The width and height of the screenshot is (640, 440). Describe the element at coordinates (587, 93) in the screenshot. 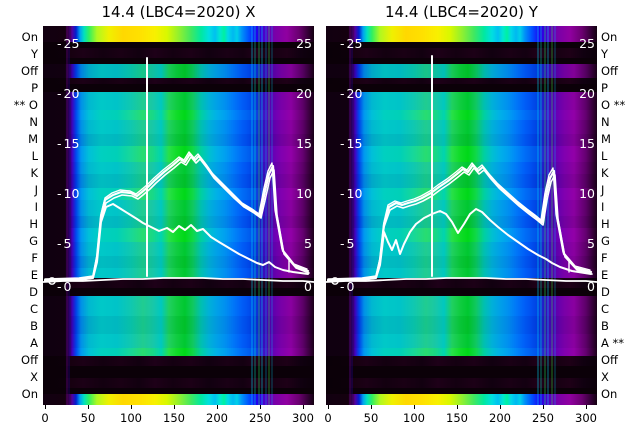

I see `ytick-y-right-1: 20` at that location.